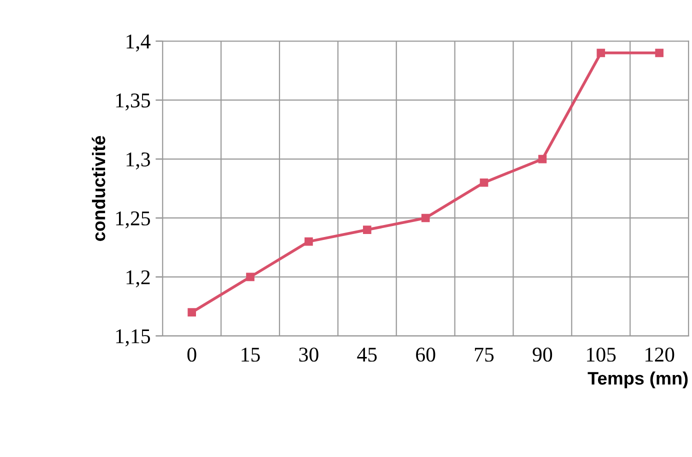 The height and width of the screenshot is (457, 692). I want to click on x-tick-label: 30, so click(308, 355).